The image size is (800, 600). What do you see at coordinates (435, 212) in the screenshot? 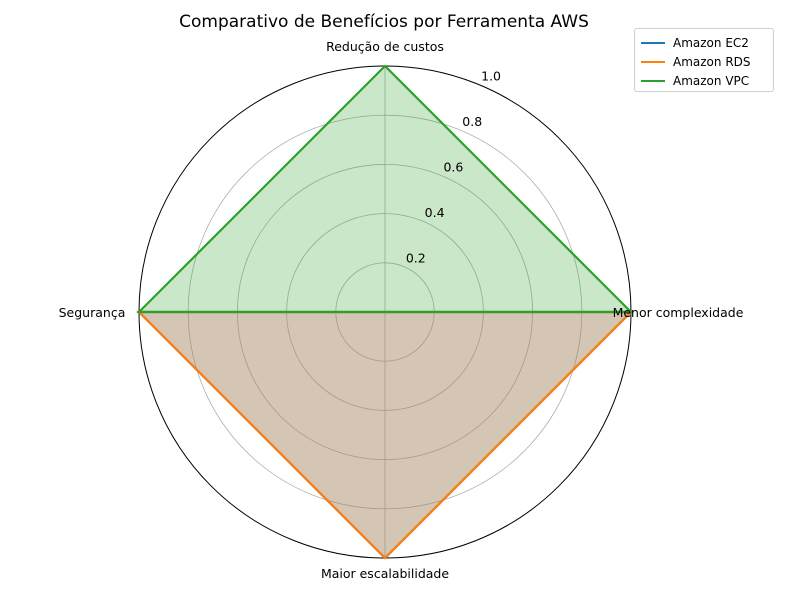
I see `r-tick-label: 0.4` at bounding box center [435, 212].